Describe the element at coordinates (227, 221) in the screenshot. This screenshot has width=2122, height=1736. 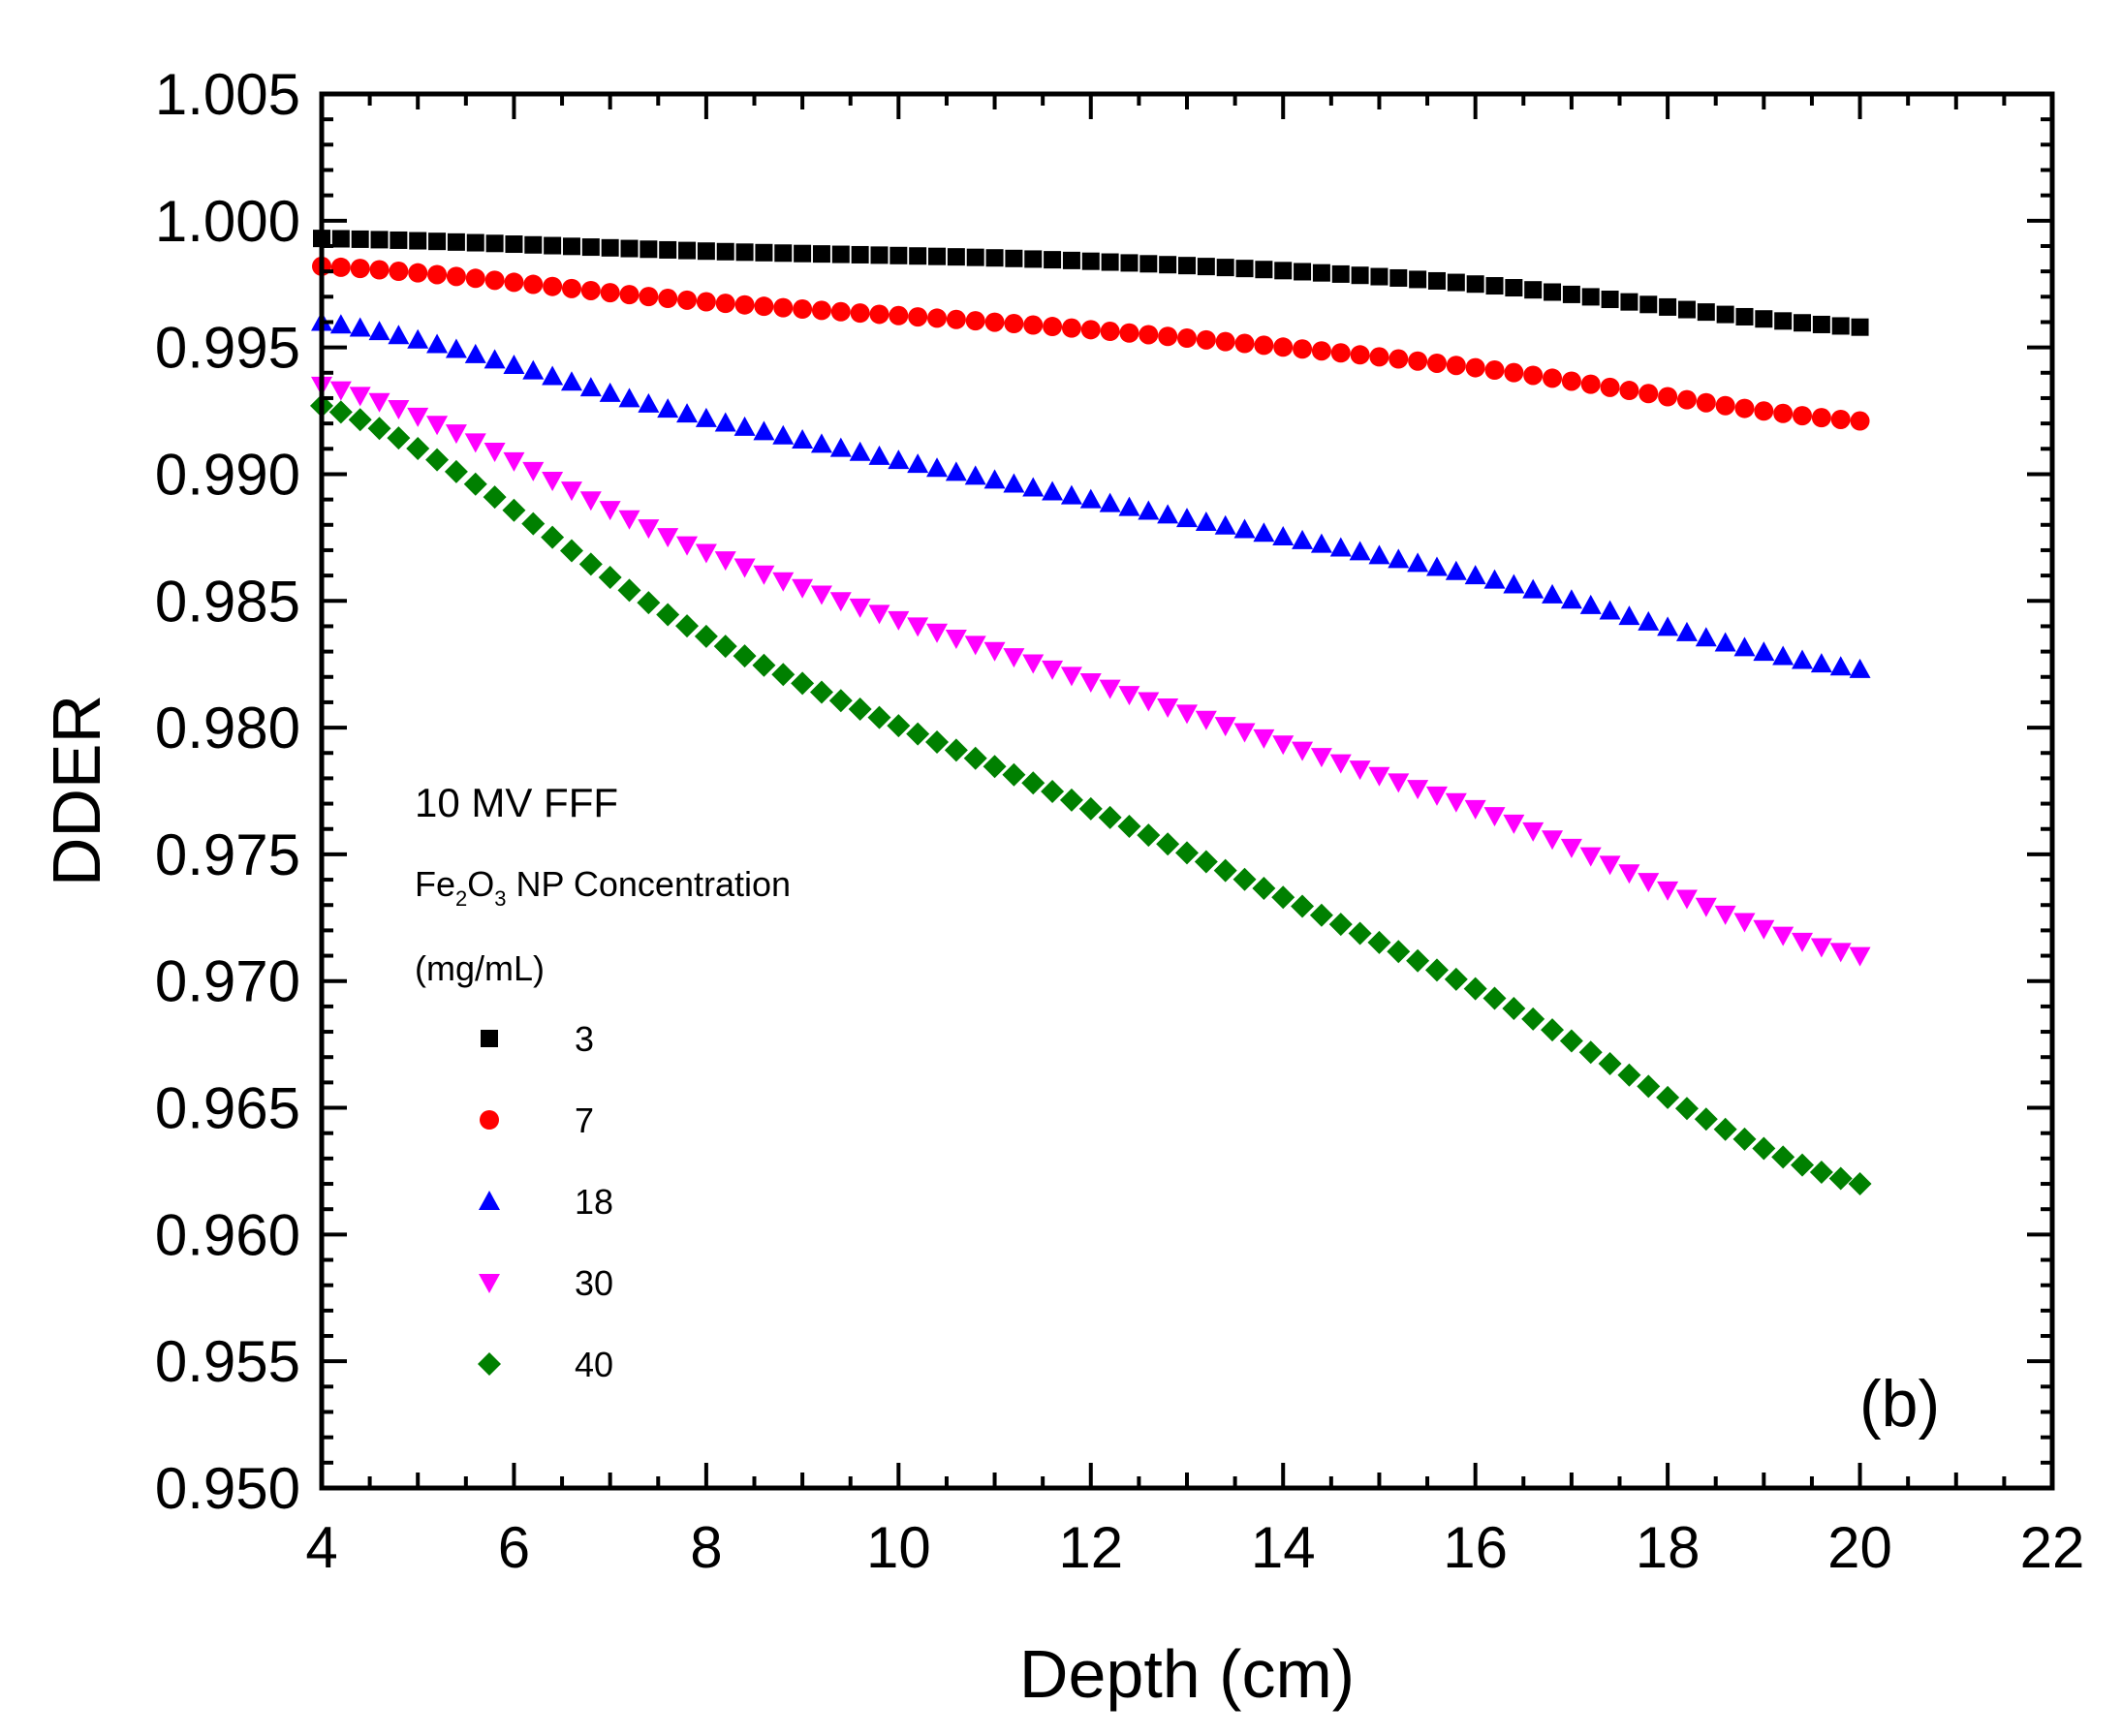
I see `y-tick-label: 1.000` at that location.